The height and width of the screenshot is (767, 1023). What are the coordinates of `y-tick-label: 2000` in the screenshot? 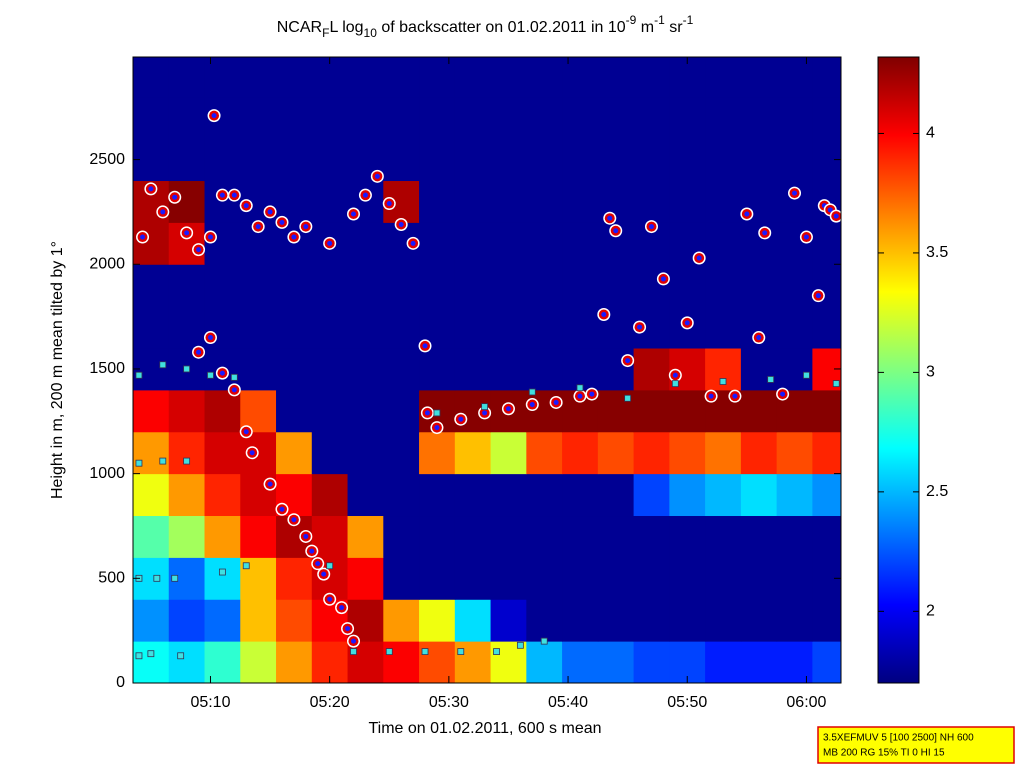 It's located at (107, 263).